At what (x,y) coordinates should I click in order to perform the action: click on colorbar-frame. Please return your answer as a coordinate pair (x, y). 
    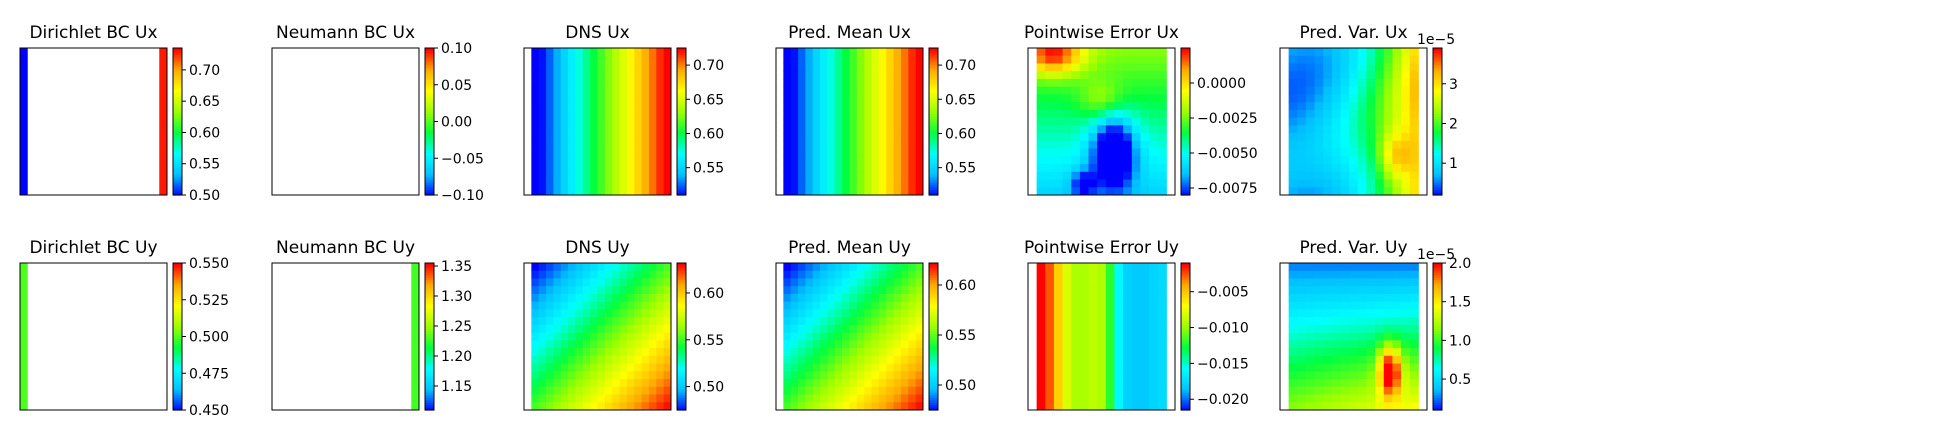
    Looking at the image, I should click on (1185, 336).